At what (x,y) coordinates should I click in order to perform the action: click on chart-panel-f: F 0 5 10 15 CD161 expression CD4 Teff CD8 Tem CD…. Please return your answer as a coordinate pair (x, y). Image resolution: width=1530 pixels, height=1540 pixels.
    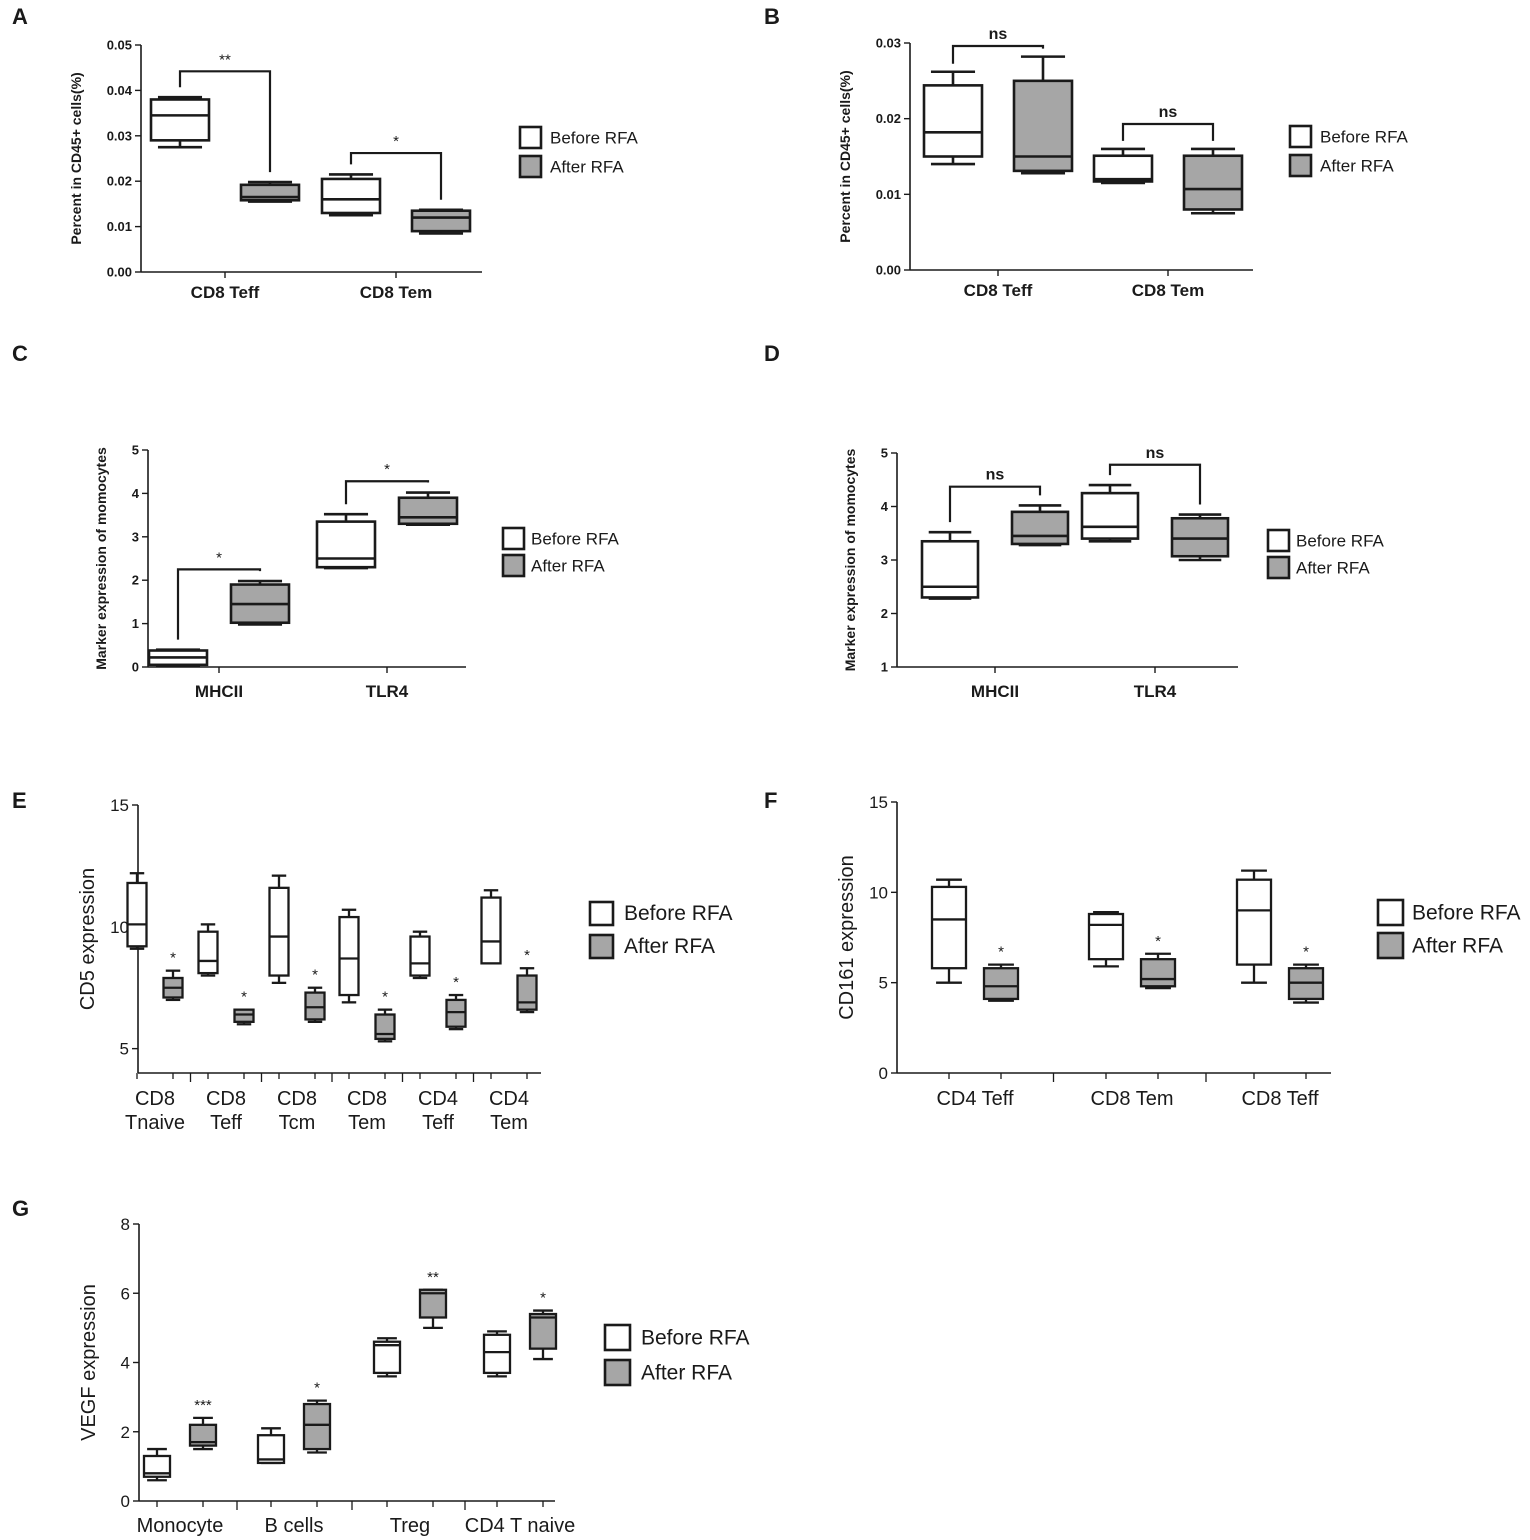
    Looking at the image, I should click on (1142, 949).